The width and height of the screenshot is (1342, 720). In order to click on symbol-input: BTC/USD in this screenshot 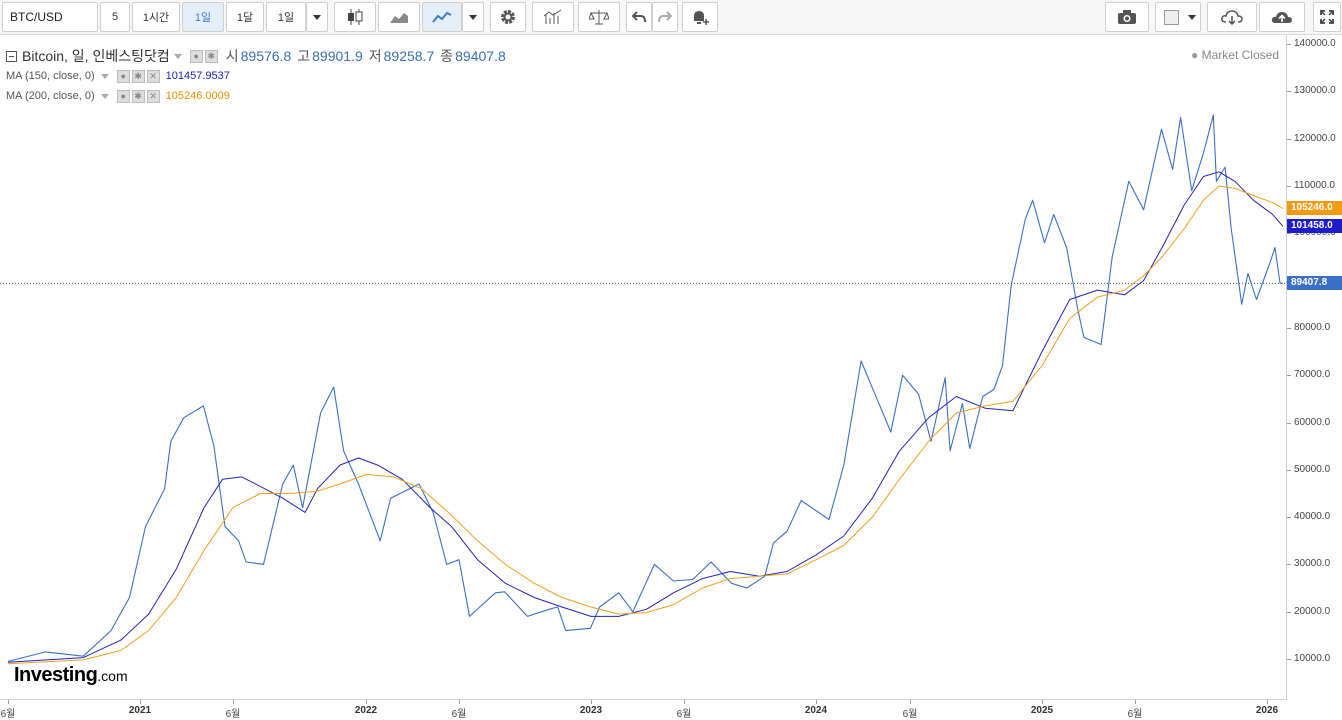, I will do `click(50, 17)`.